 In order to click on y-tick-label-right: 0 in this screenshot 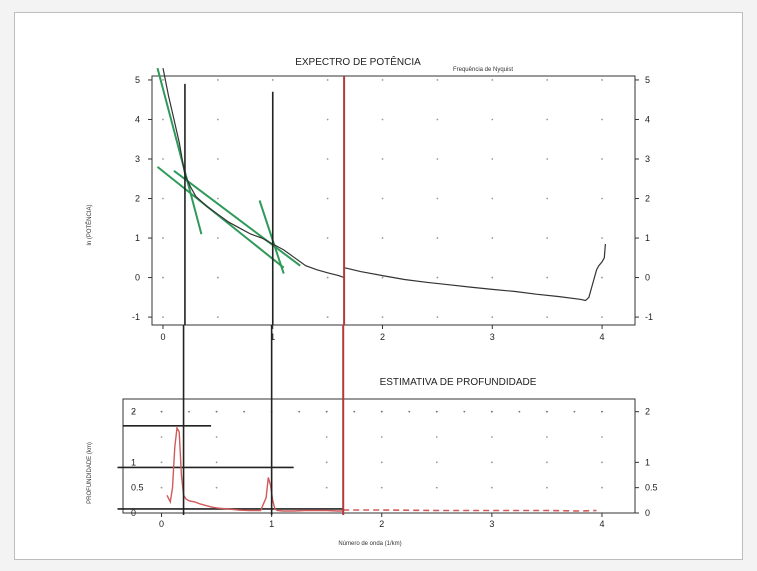, I will do `click(647, 278)`.